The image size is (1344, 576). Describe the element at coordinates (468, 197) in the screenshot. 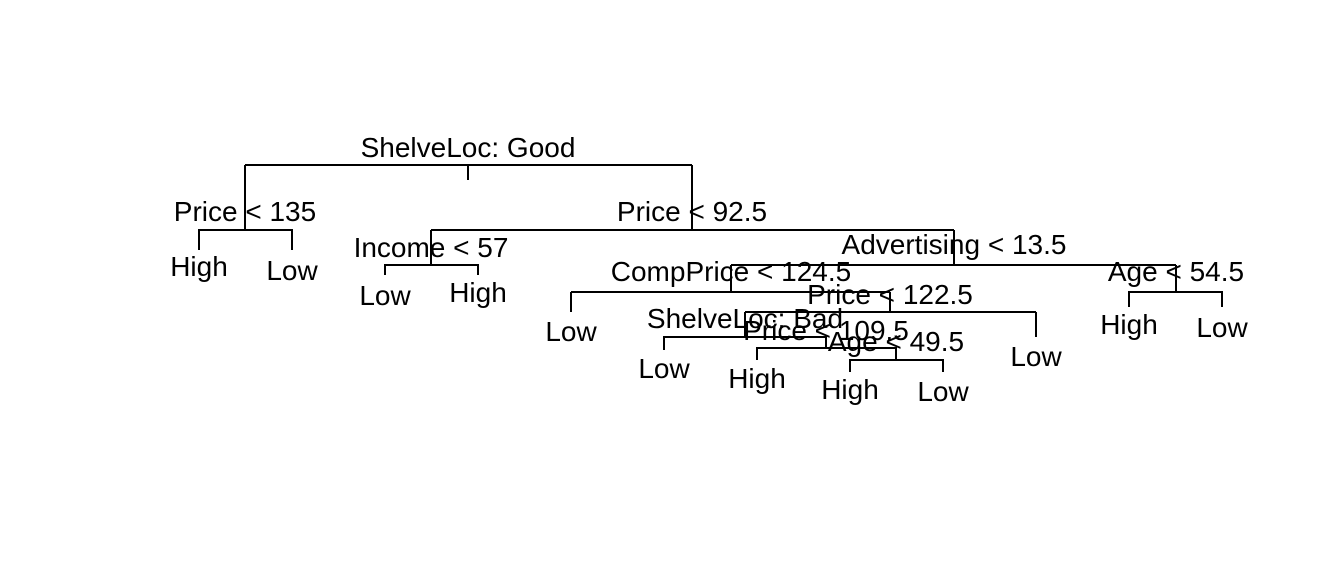

I see `edge-root` at that location.